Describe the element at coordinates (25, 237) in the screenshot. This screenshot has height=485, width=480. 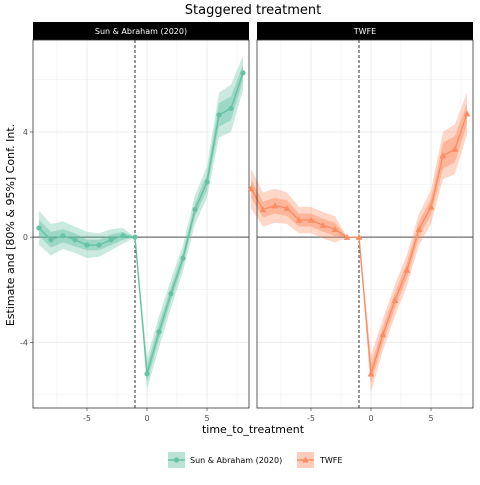
I see `y-tick-label: 0` at that location.